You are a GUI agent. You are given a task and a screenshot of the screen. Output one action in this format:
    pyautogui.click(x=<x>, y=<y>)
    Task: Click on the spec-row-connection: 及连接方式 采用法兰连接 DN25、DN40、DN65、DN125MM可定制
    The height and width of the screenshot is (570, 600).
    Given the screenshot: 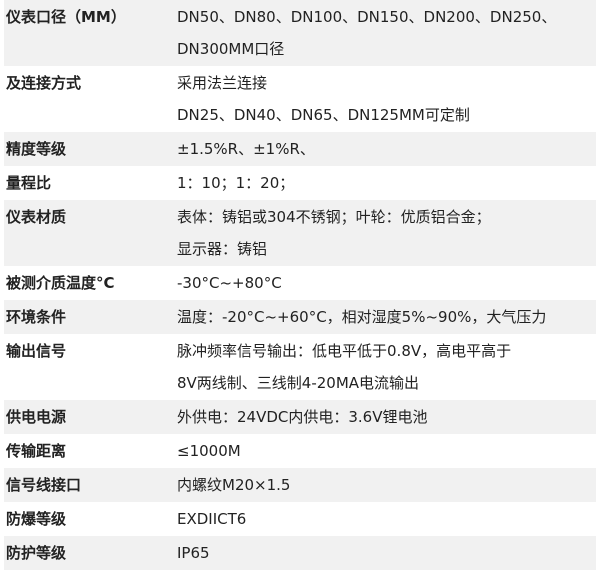 What is the action you would take?
    pyautogui.click(x=300, y=99)
    